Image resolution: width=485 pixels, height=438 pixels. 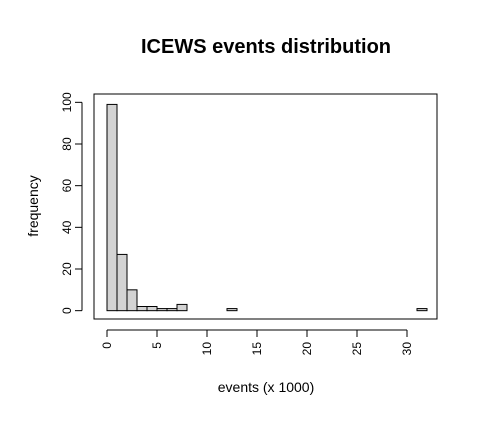 What do you see at coordinates (71, 203) in the screenshot?
I see `y-axis: 0 20 40 60 80 100` at bounding box center [71, 203].